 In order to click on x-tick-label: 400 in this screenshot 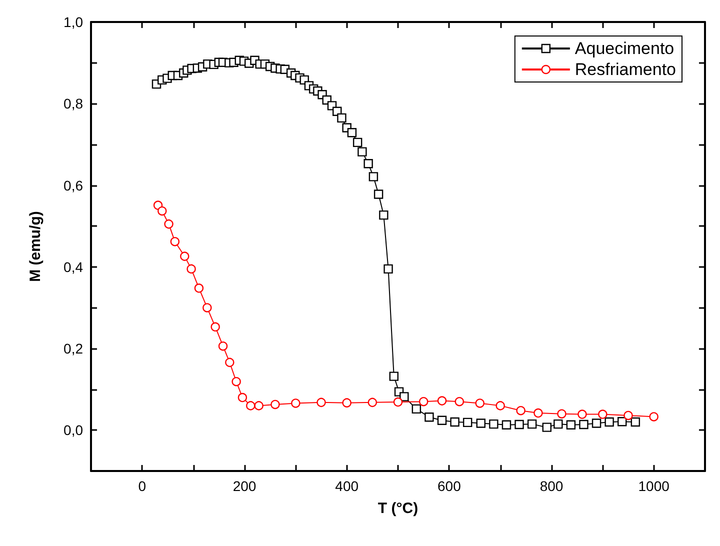, I will do `click(347, 486)`.